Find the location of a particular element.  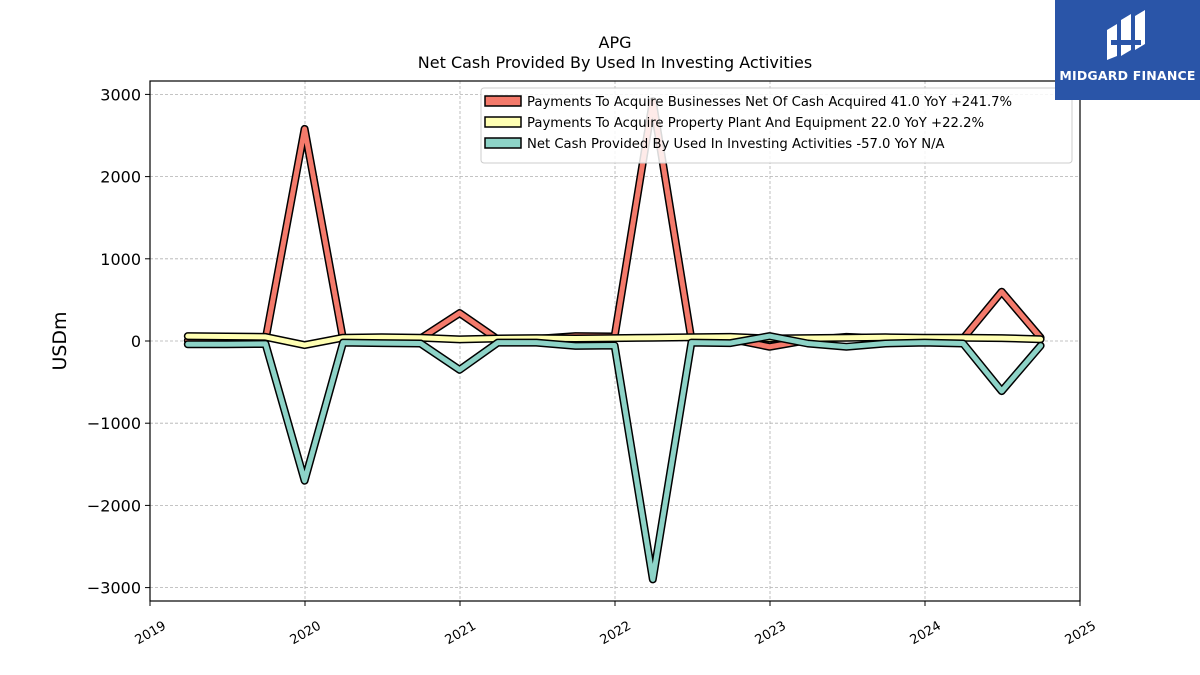

series-line is located at coordinates (614, 340).